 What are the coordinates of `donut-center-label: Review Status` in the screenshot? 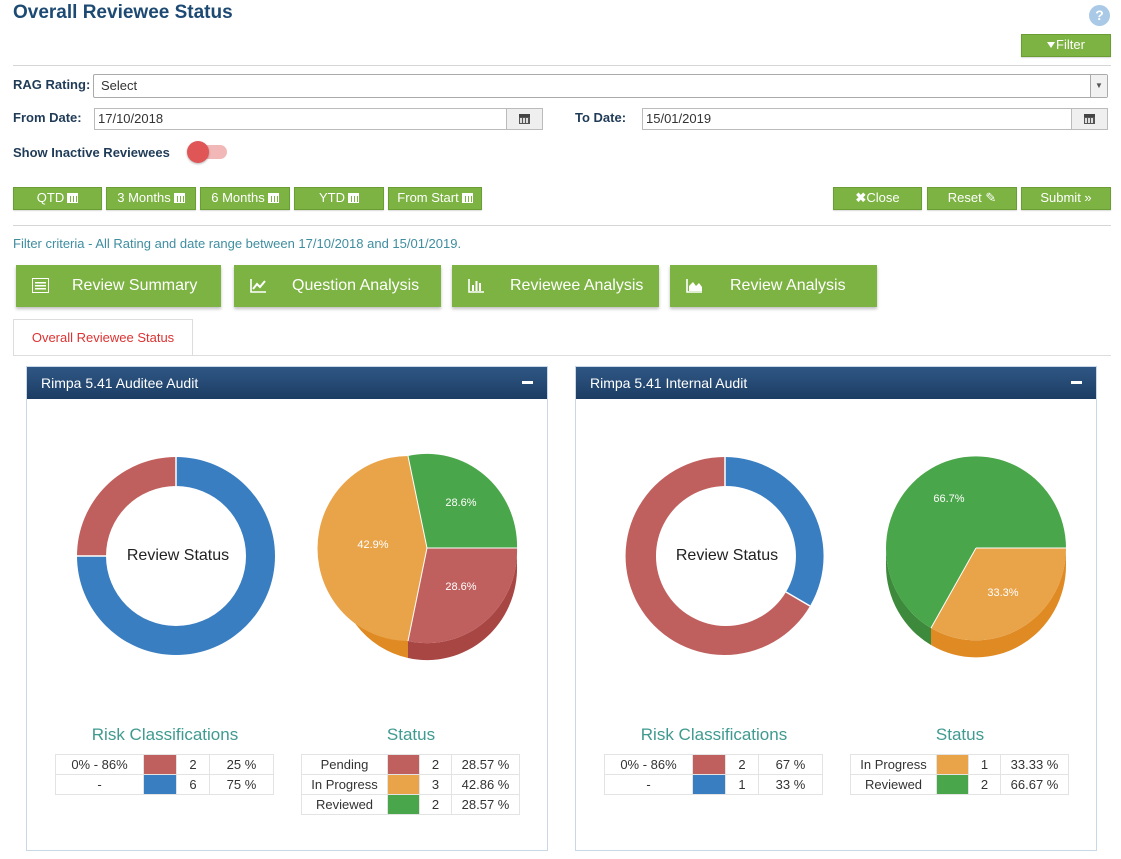 It's located at (727, 555).